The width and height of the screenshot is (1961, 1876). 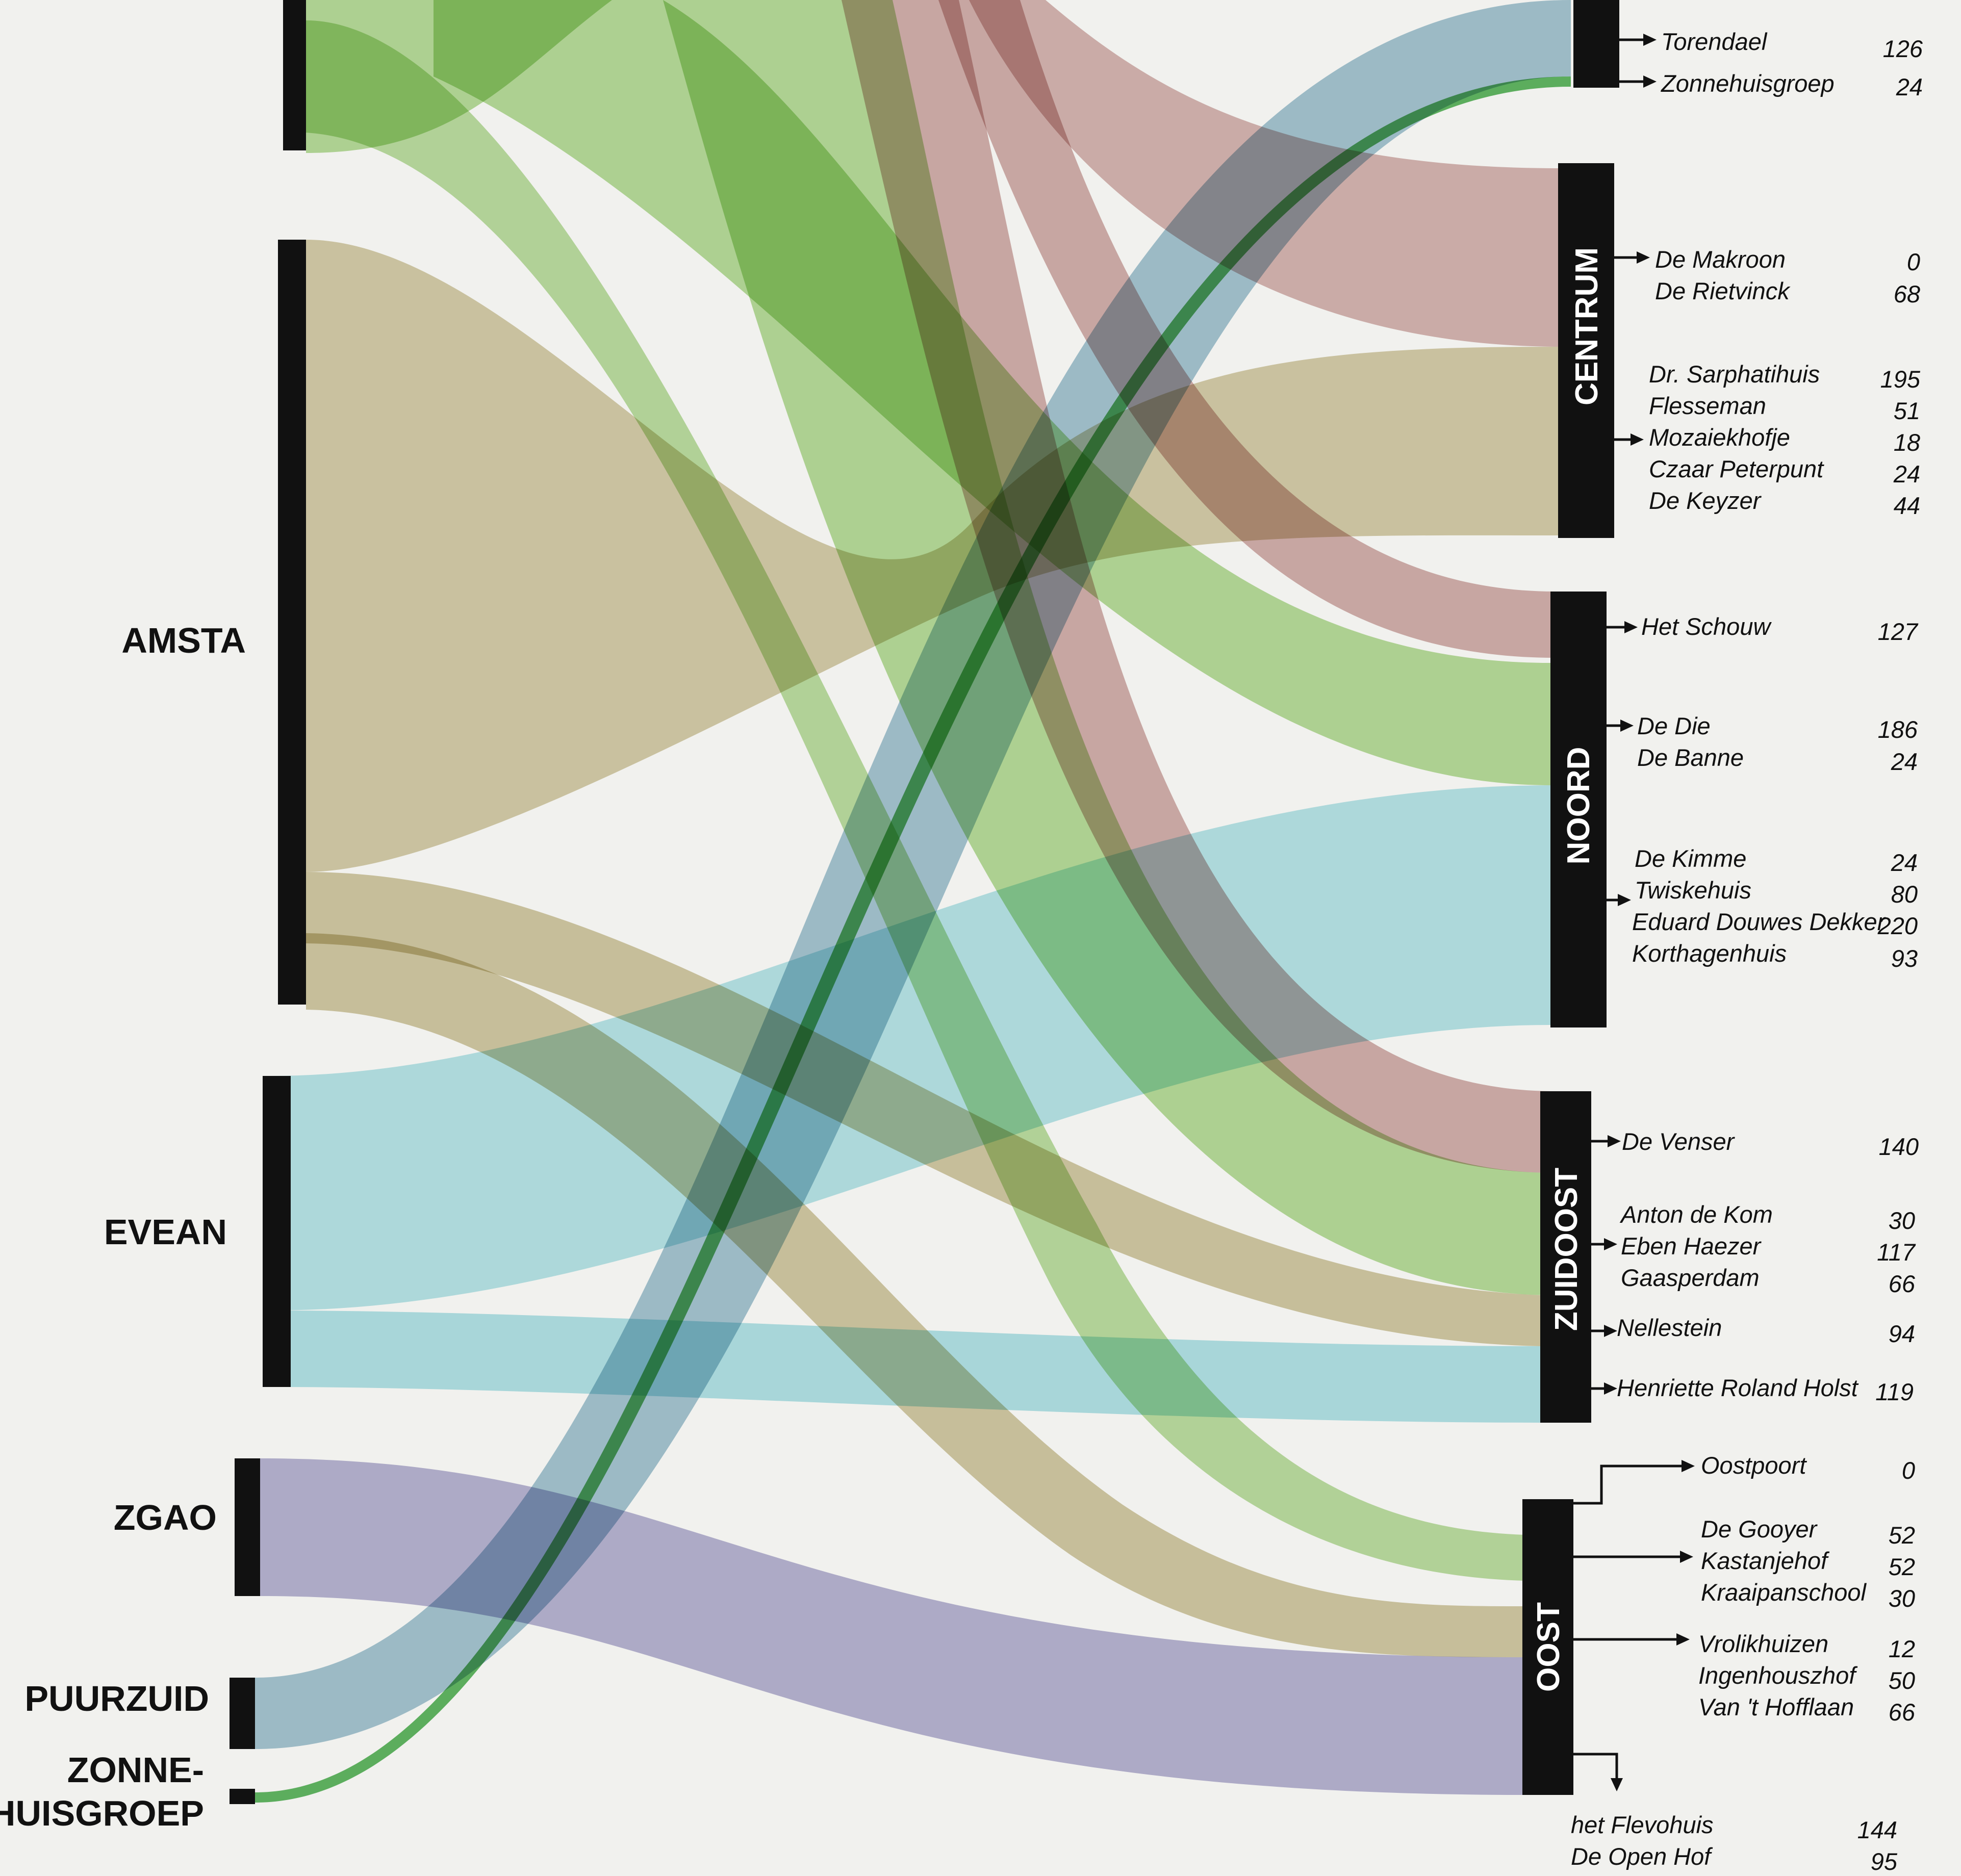 I want to click on home-value-de-kimme: 24, so click(x=1904, y=863).